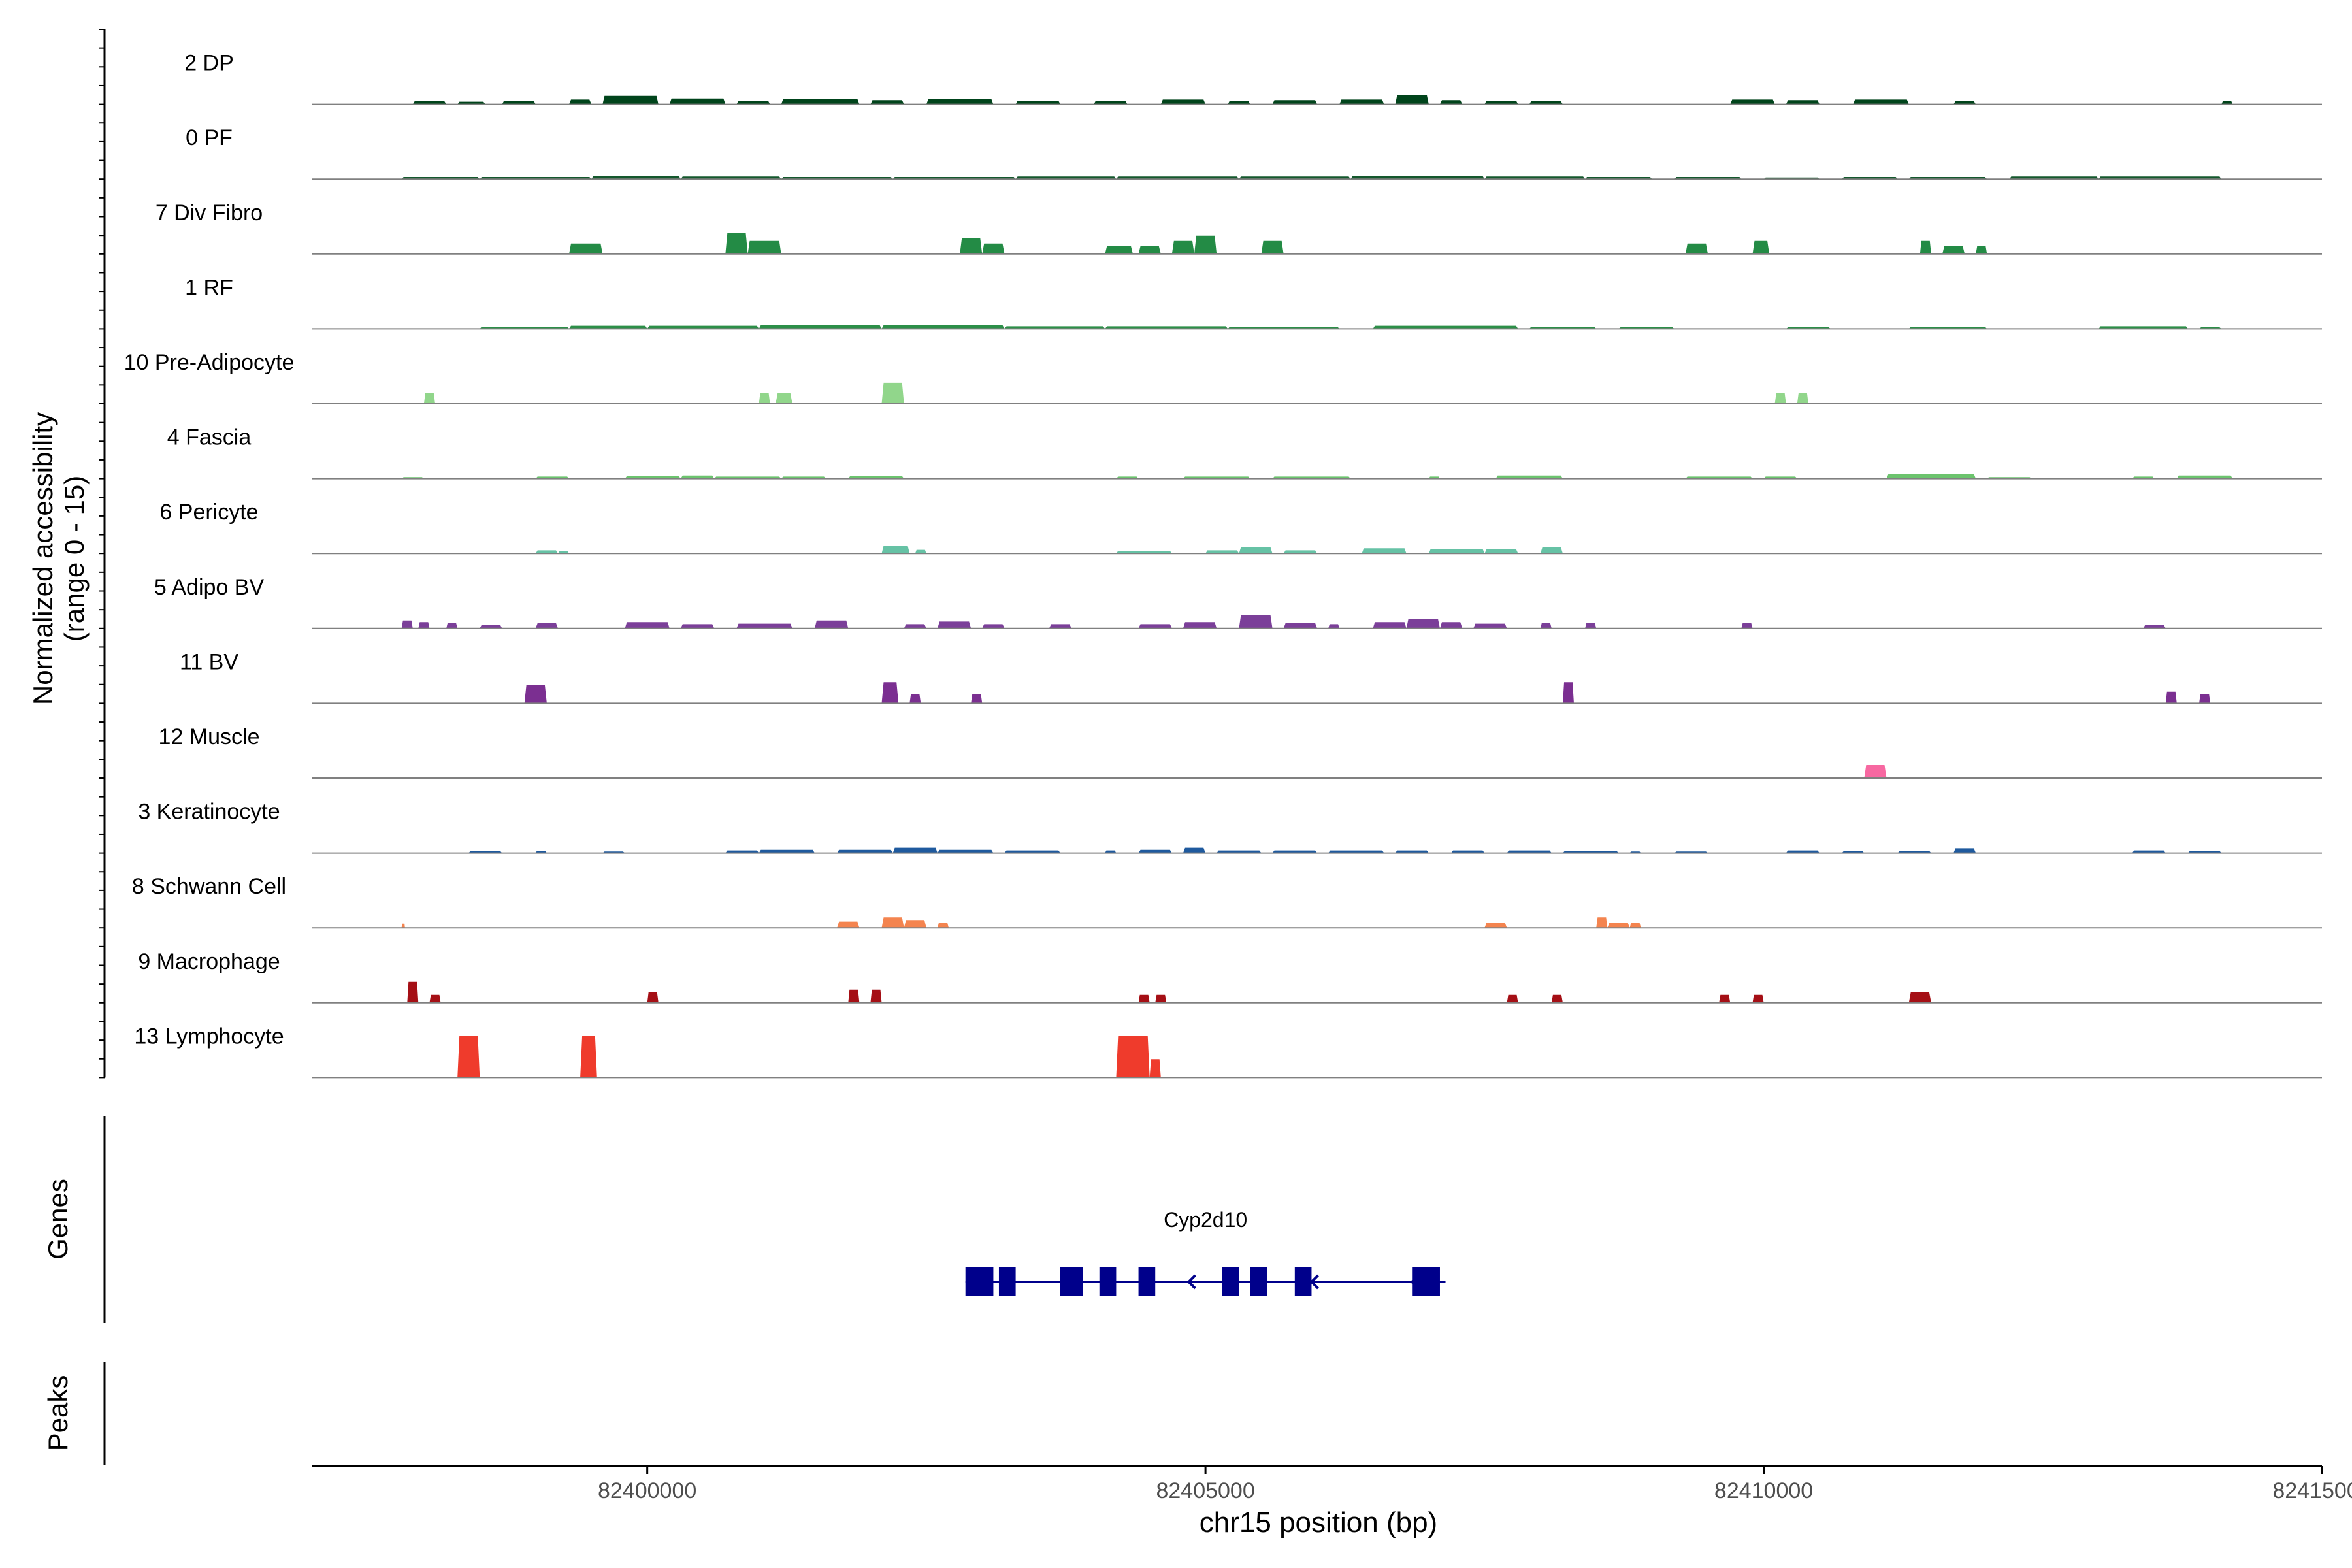 This screenshot has width=2352, height=1568. What do you see at coordinates (209, 137) in the screenshot?
I see `track-label: 0 PF` at bounding box center [209, 137].